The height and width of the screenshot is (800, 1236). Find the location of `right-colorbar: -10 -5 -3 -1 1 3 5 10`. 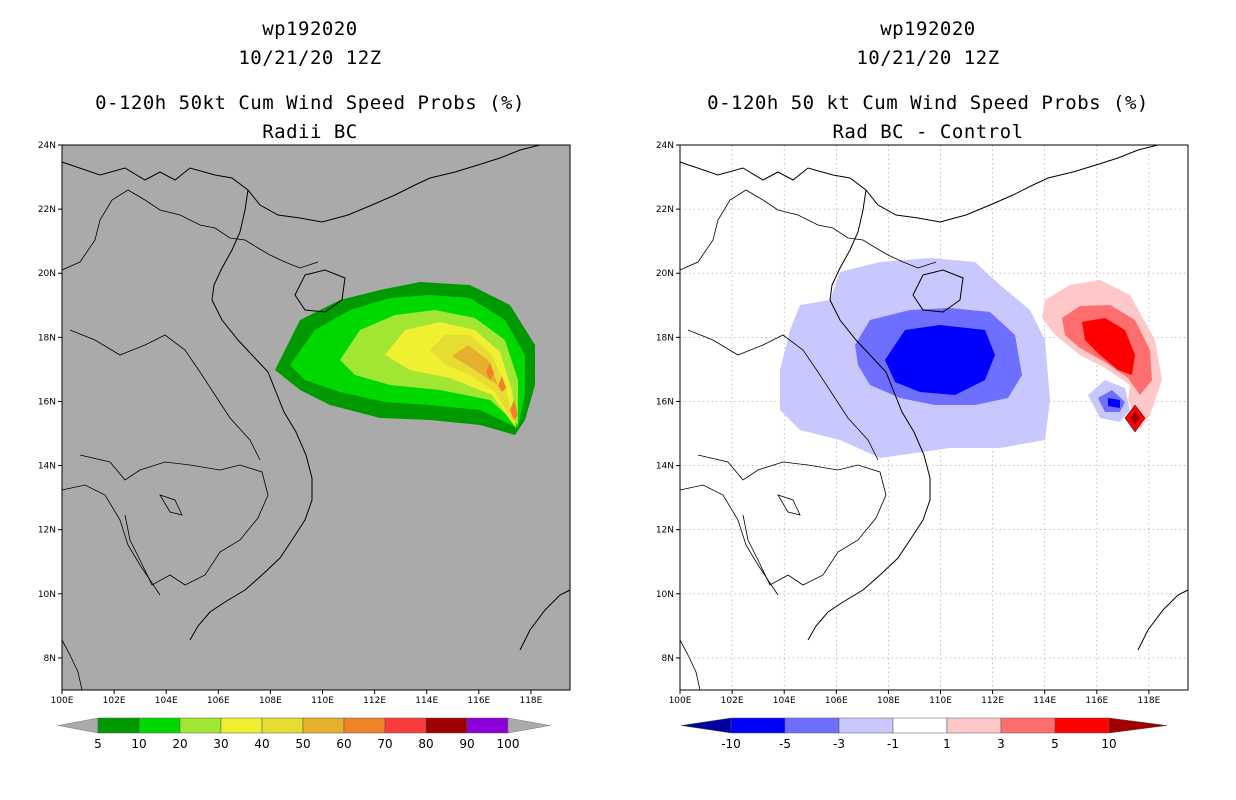

right-colorbar: -10 -5 -3 -1 1 3 5 10 is located at coordinates (924, 734).